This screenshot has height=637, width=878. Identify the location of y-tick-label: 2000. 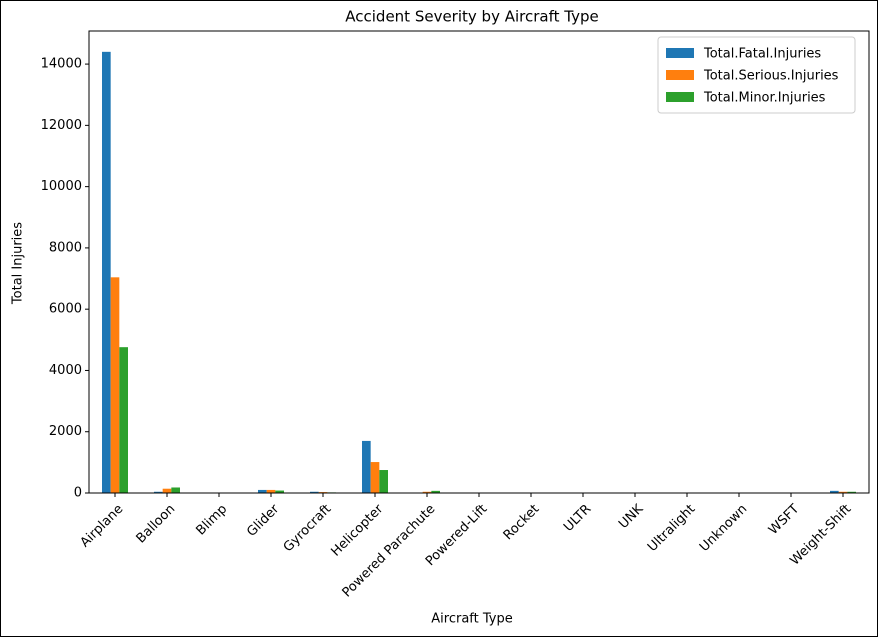
(65, 431).